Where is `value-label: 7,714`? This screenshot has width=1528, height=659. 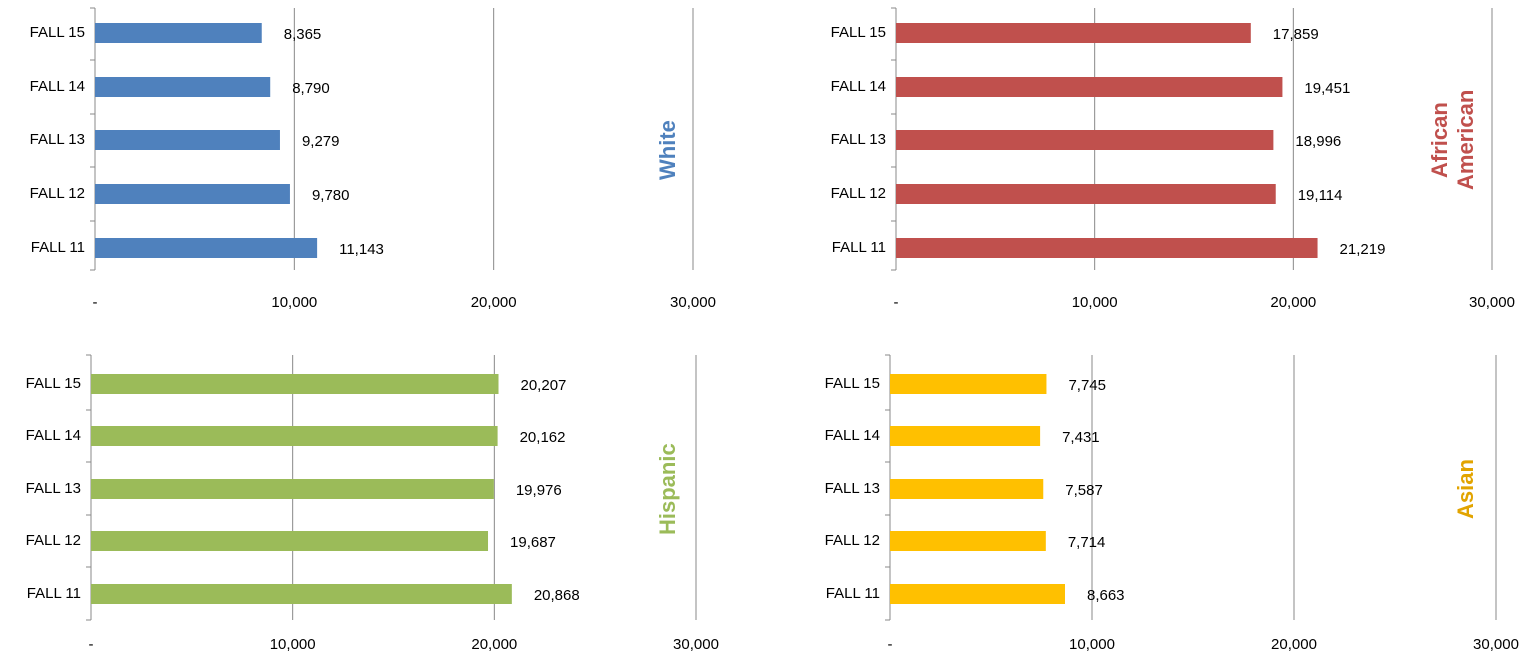 value-label: 7,714 is located at coordinates (1087, 542).